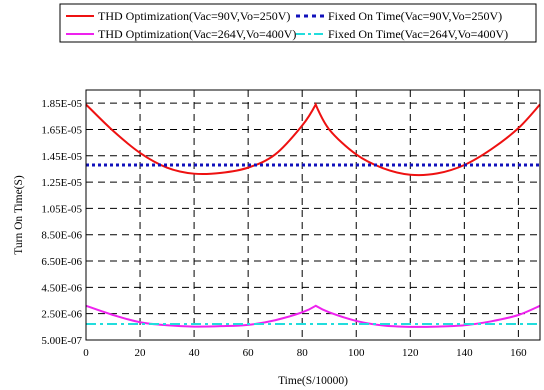 The height and width of the screenshot is (390, 544). What do you see at coordinates (19, 215) in the screenshot?
I see `y-axis-label: Turn On Time(S)` at bounding box center [19, 215].